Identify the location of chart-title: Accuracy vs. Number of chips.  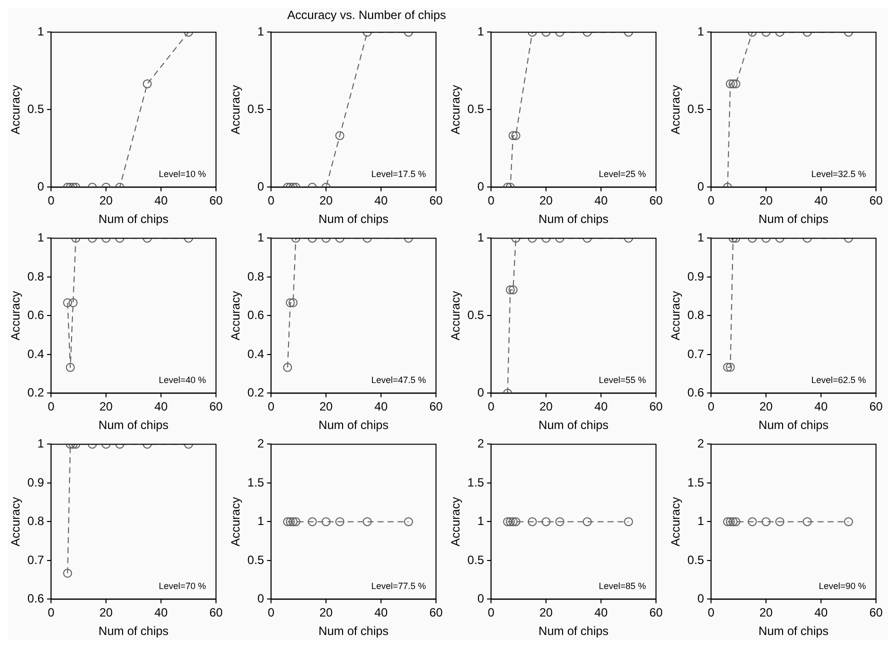
(366, 15).